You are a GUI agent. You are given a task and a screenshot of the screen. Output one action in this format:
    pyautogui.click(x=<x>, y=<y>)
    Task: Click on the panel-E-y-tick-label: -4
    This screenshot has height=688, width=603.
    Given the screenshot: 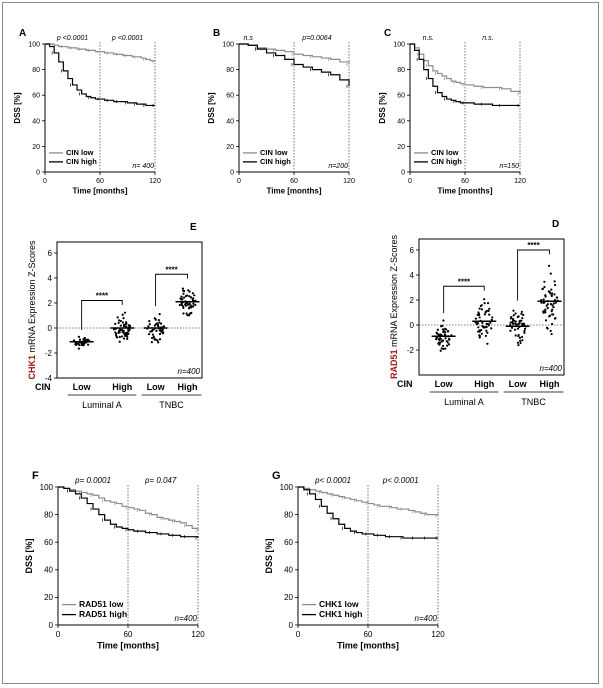 What is the action you would take?
    pyautogui.click(x=49, y=378)
    